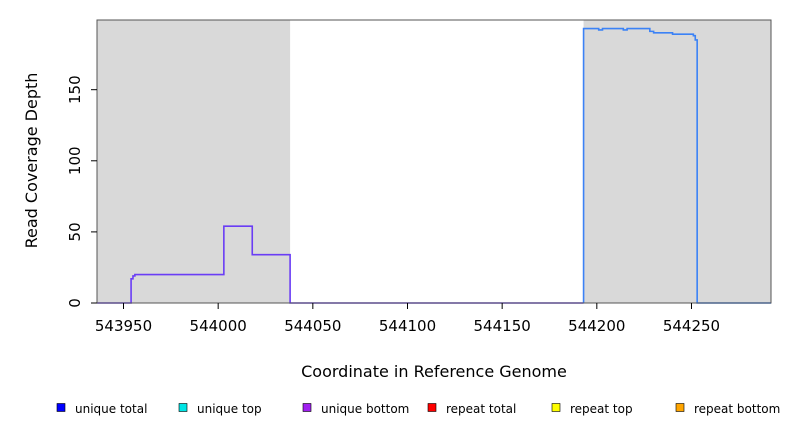 The width and height of the screenshot is (792, 432). I want to click on legend-label: repeat top, so click(601, 409).